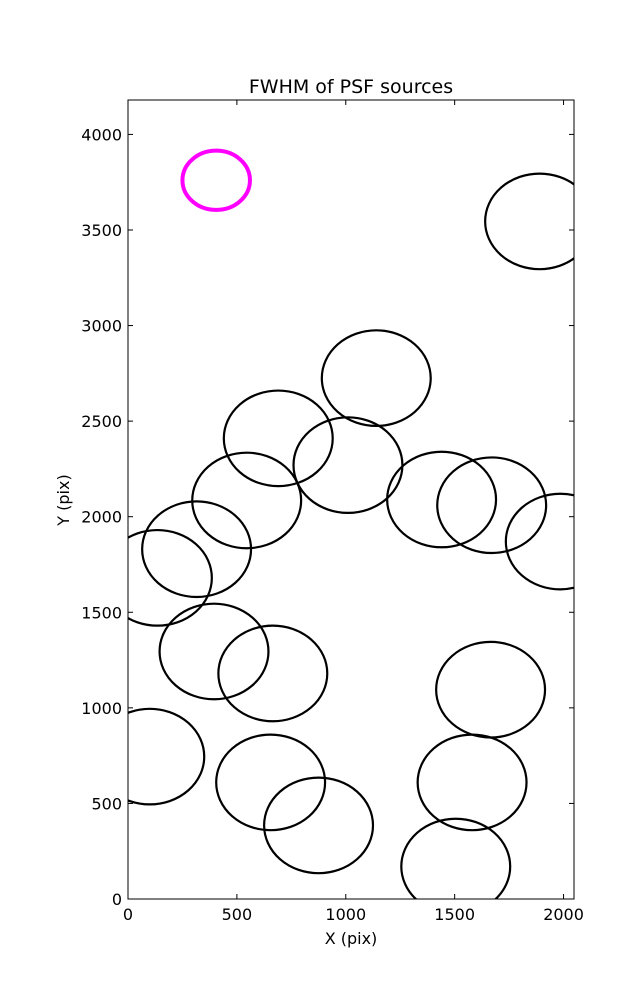  Describe the element at coordinates (216, 180) in the screenshot. I see `reference-fwhm-circle` at that location.